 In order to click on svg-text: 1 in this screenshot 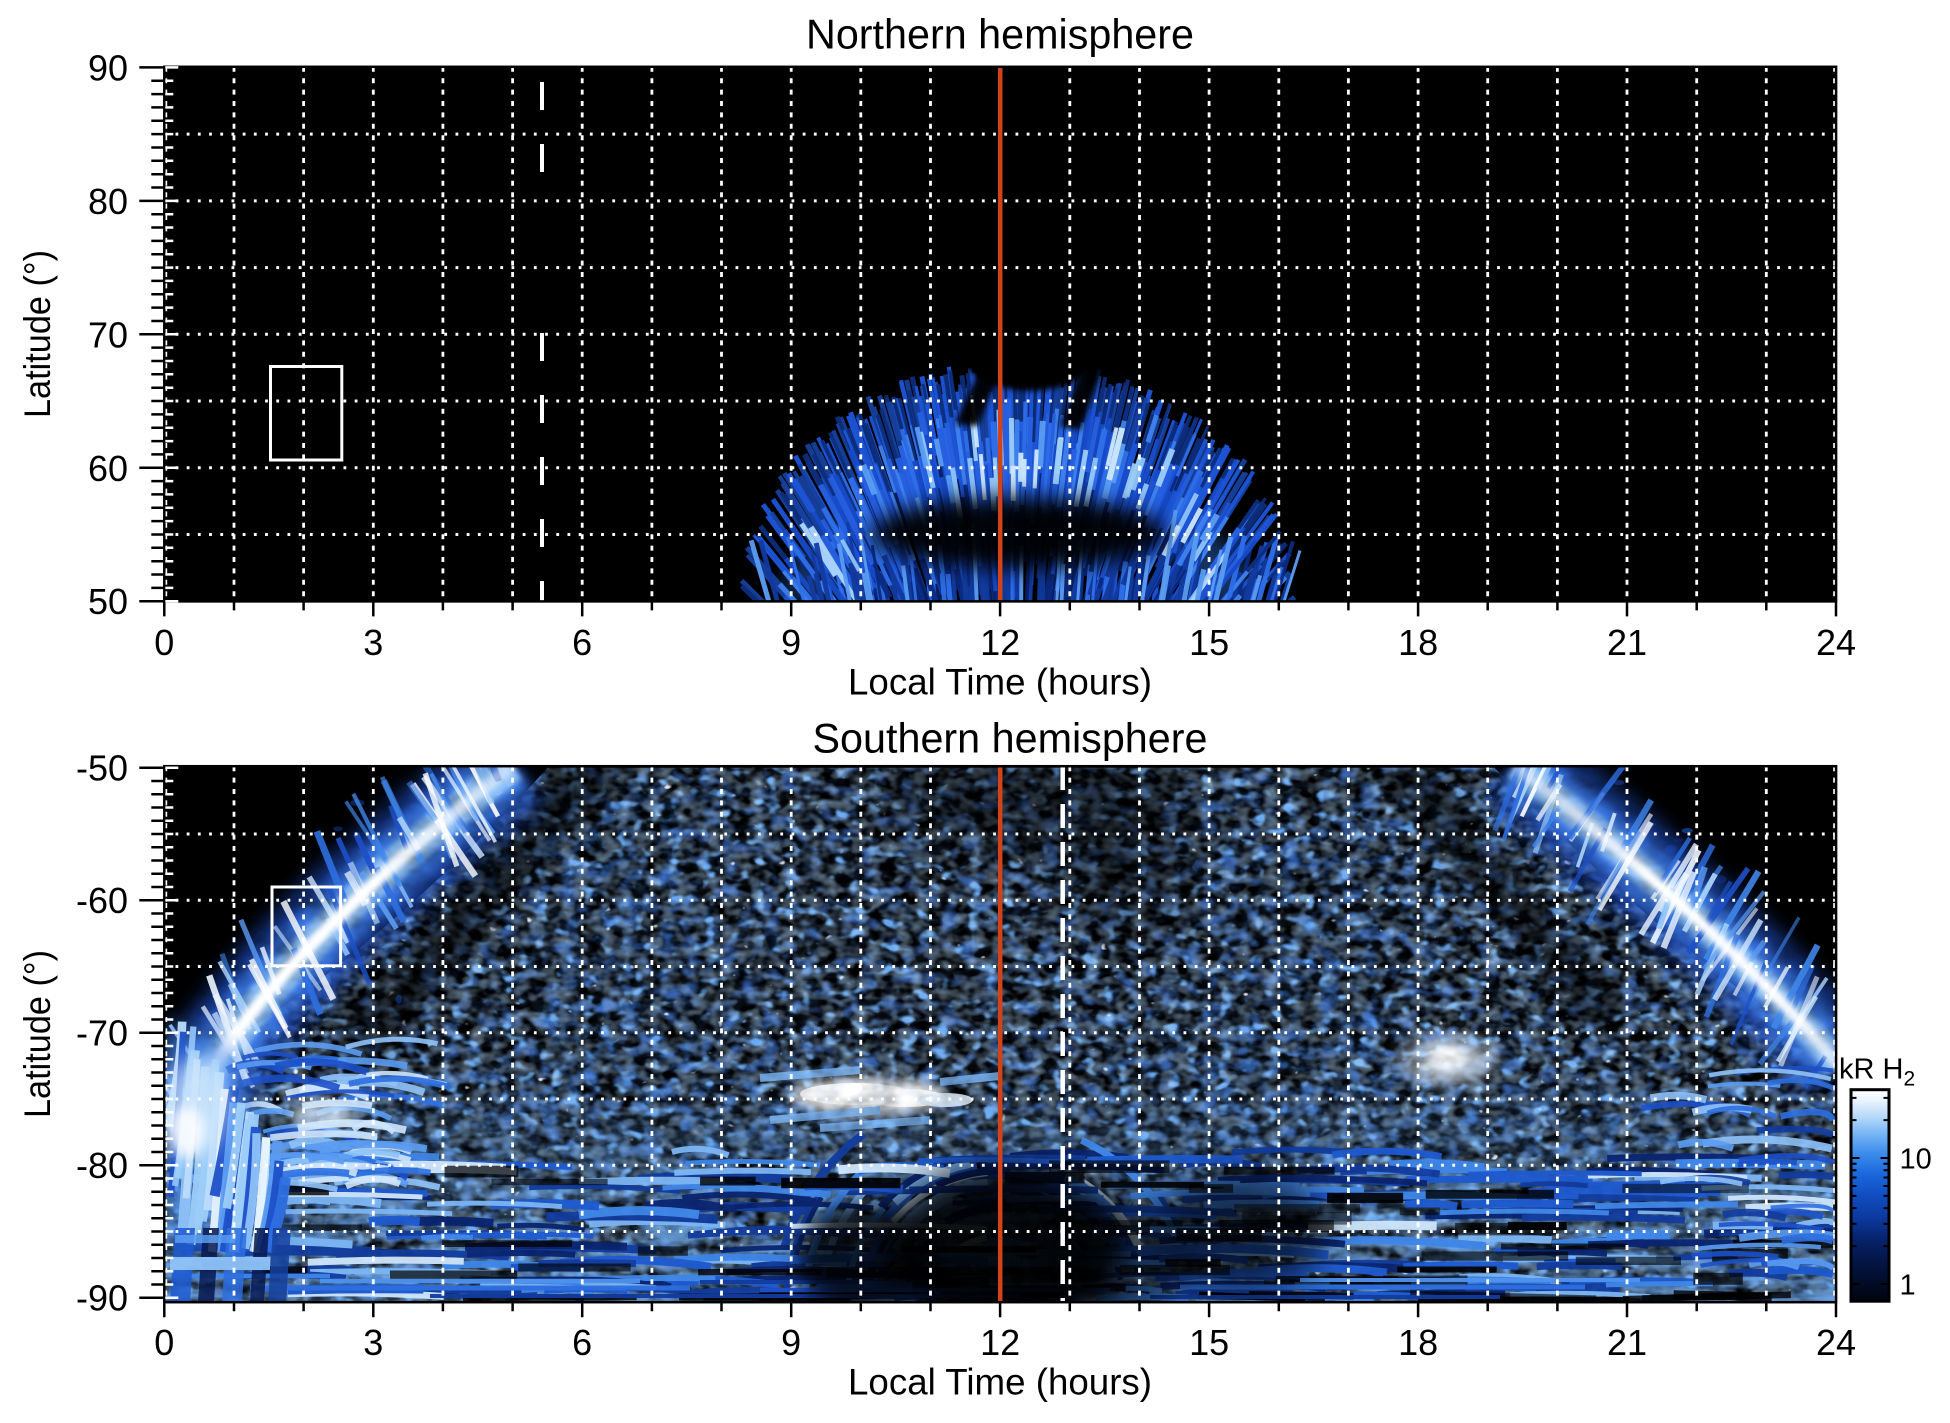, I will do `click(1908, 1286)`.